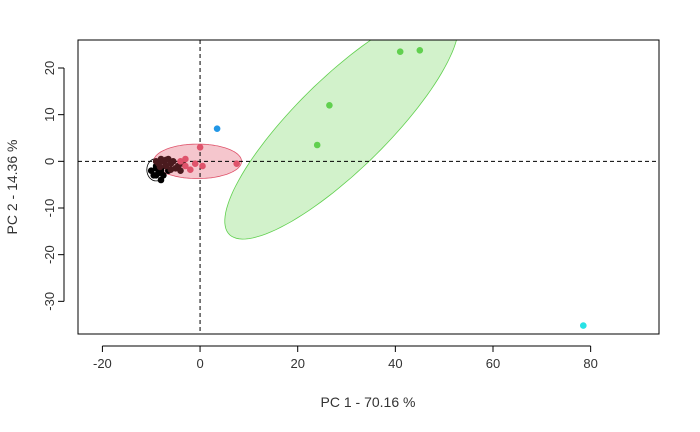 The image size is (700, 432). Describe the element at coordinates (493, 363) in the screenshot. I see `x-tick-label: 60` at that location.